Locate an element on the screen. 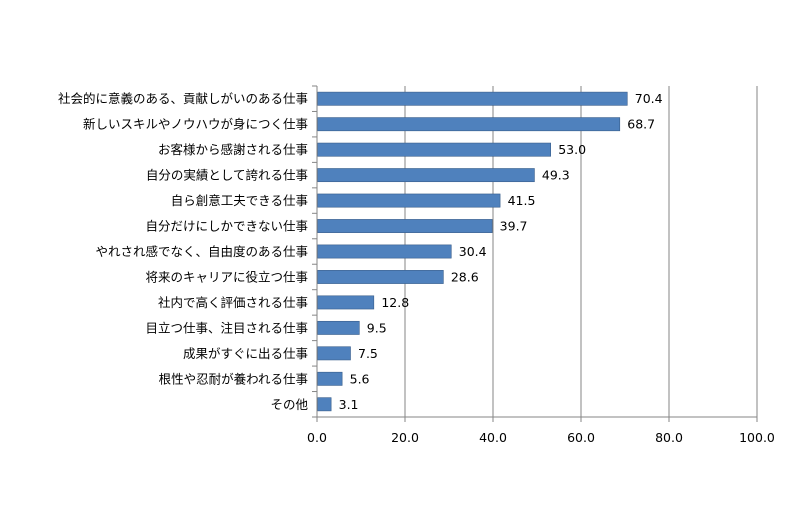 Image resolution: width=800 pixels, height=532 pixels. value-label: 3.1 is located at coordinates (349, 404).